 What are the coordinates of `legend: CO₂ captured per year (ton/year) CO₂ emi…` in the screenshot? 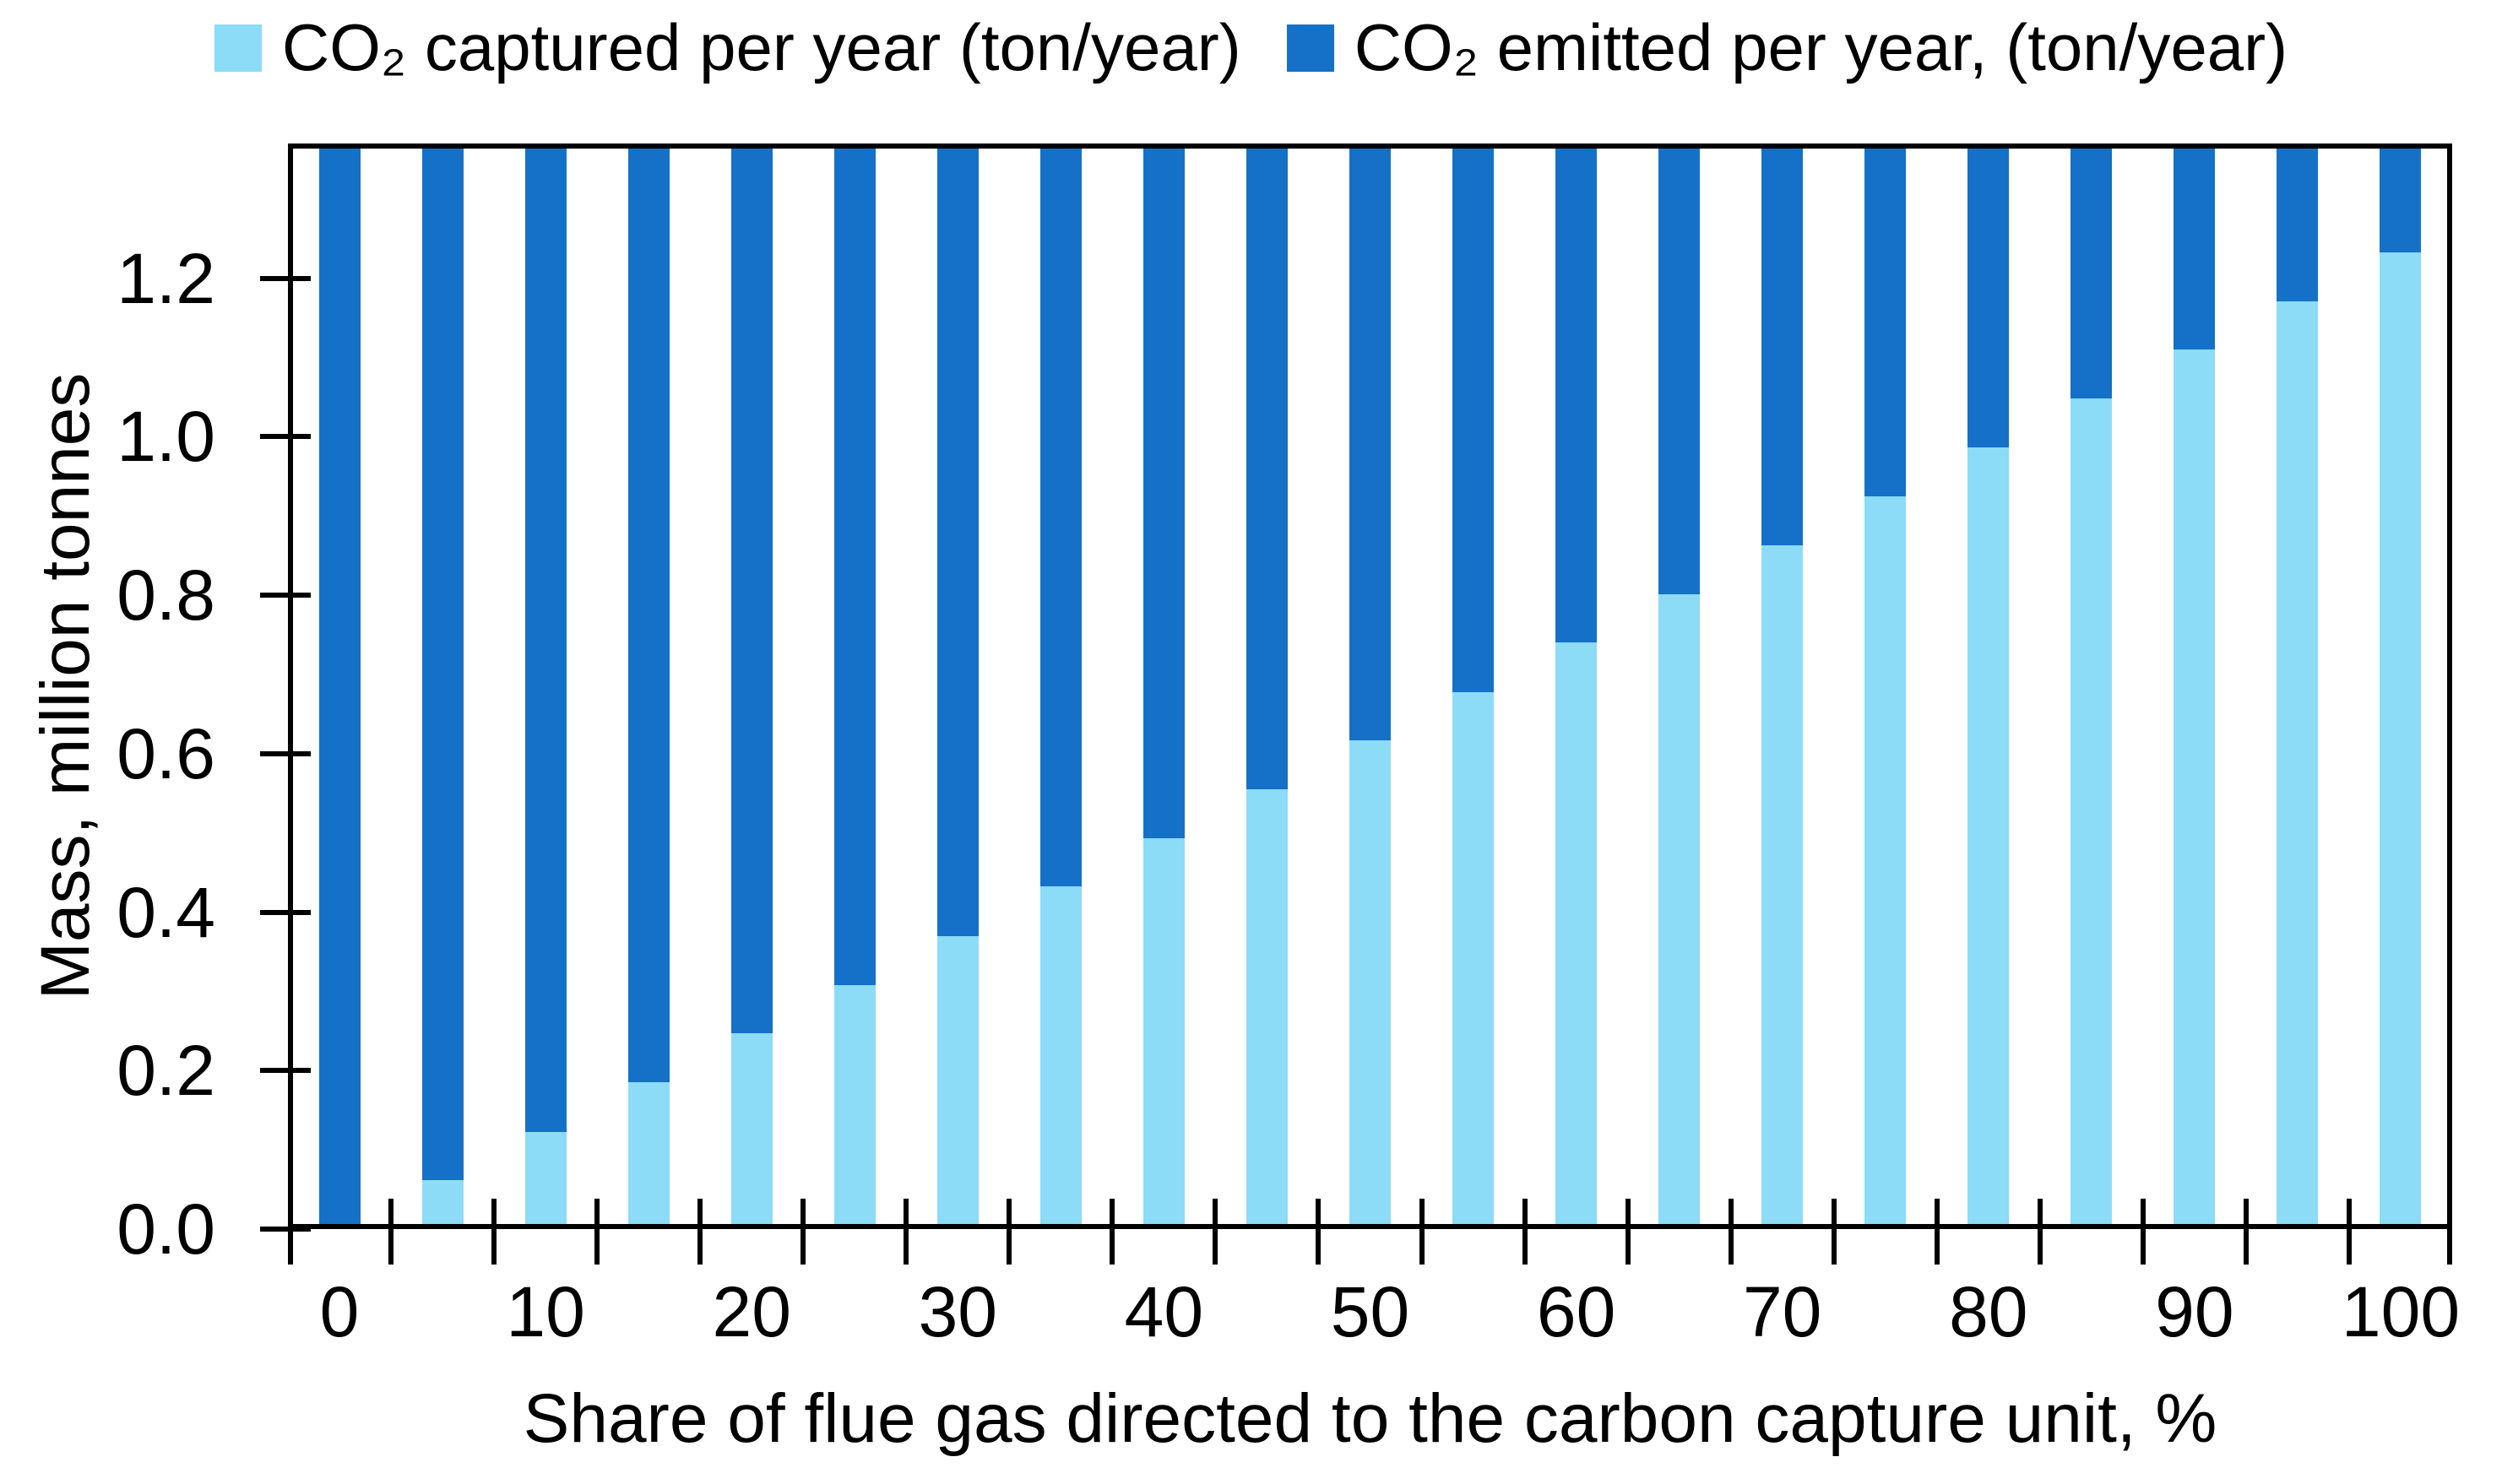 It's located at (1251, 47).